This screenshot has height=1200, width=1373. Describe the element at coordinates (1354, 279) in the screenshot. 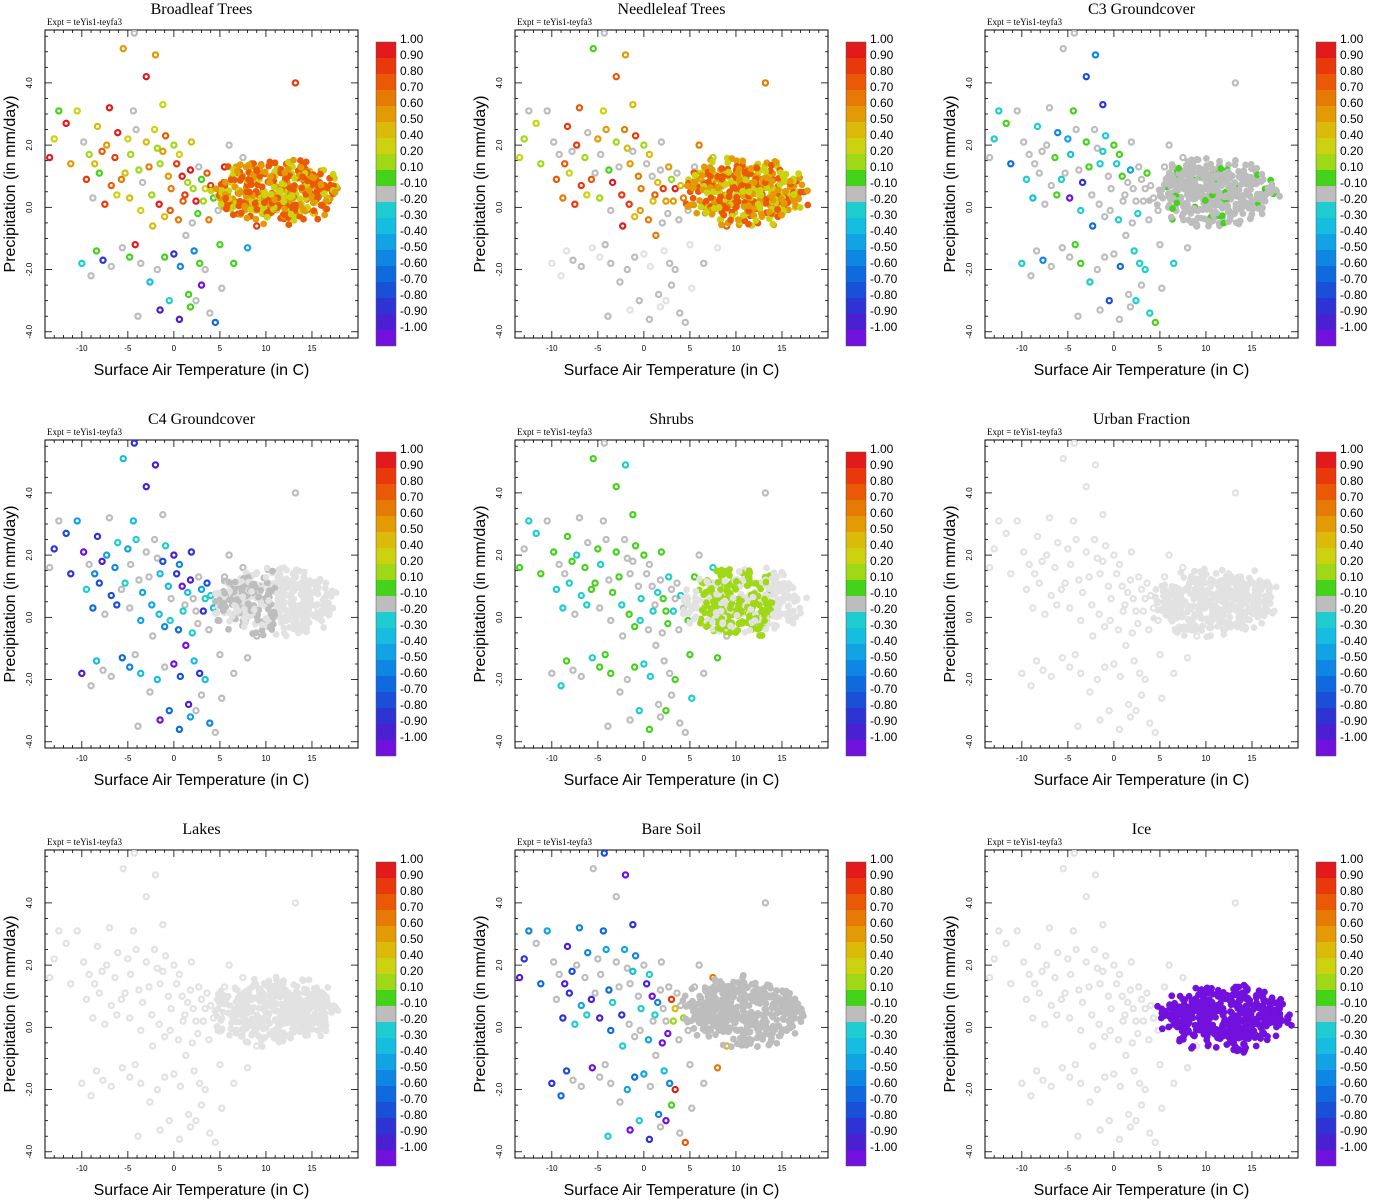

I see `colorbar-label: -0.70` at that location.